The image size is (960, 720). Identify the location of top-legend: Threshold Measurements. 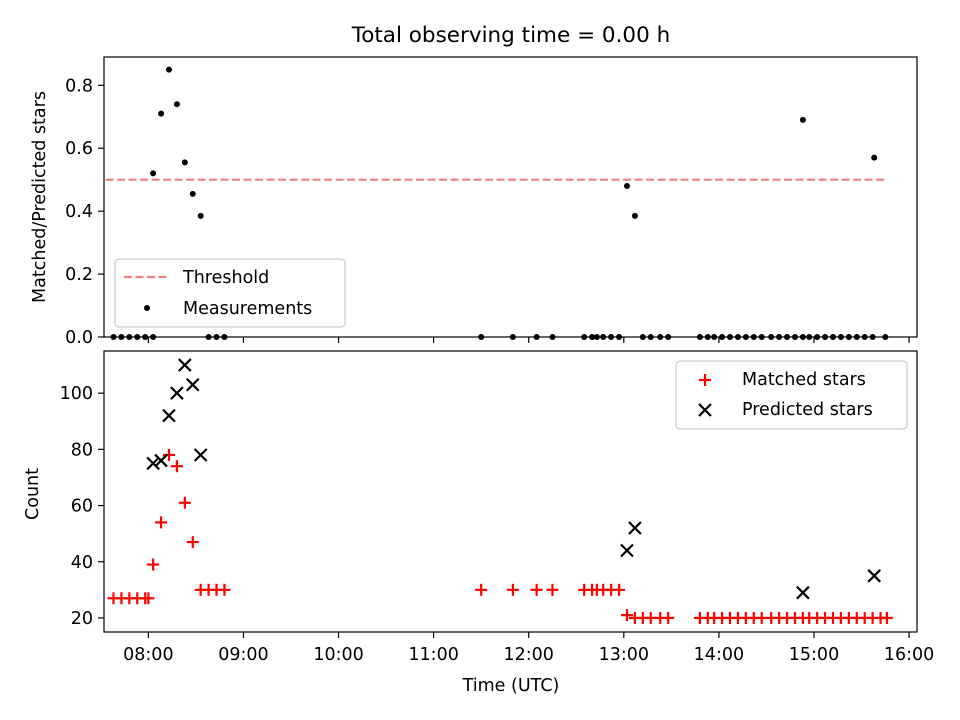
(230, 293).